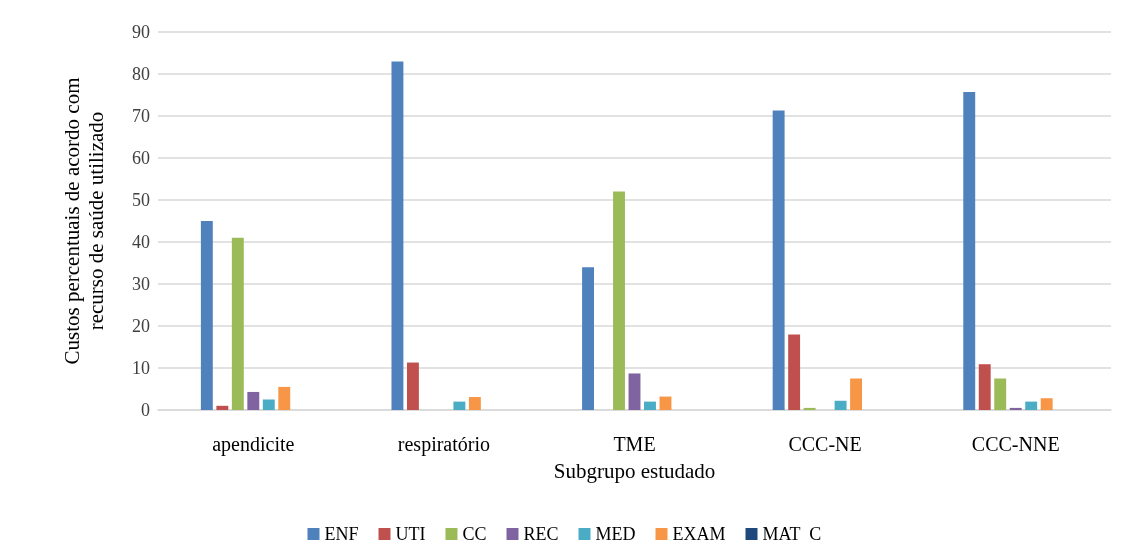 The width and height of the screenshot is (1129, 558). I want to click on y-tick-label: 0, so click(145, 410).